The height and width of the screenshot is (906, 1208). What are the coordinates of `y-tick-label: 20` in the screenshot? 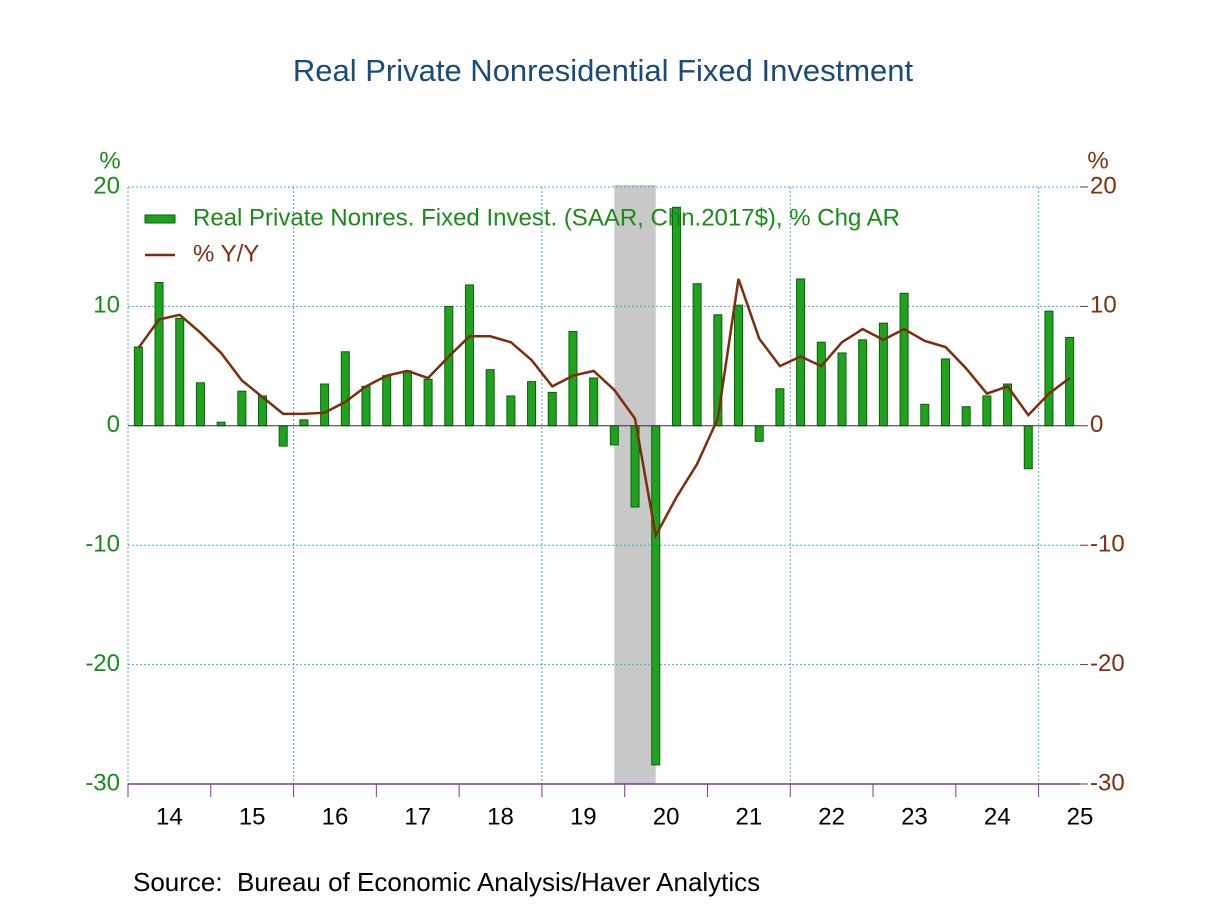 It's located at (106, 185).